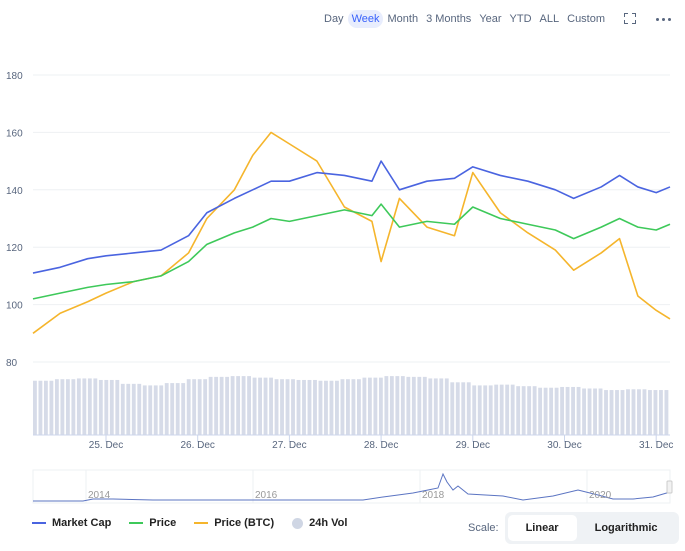  Describe the element at coordinates (82, 523) in the screenshot. I see `legend-label: Market Cap` at that location.